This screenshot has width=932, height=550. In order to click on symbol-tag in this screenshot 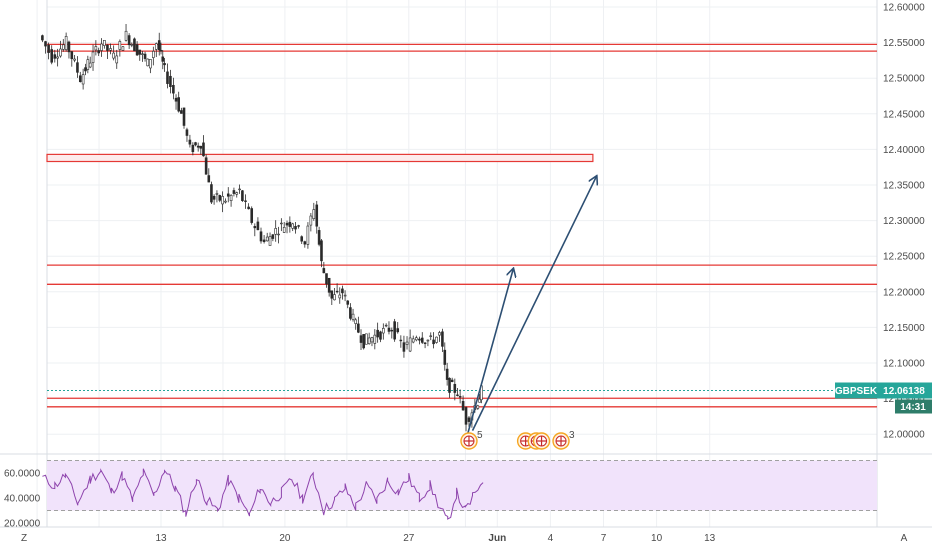, I will do `click(856, 390)`.